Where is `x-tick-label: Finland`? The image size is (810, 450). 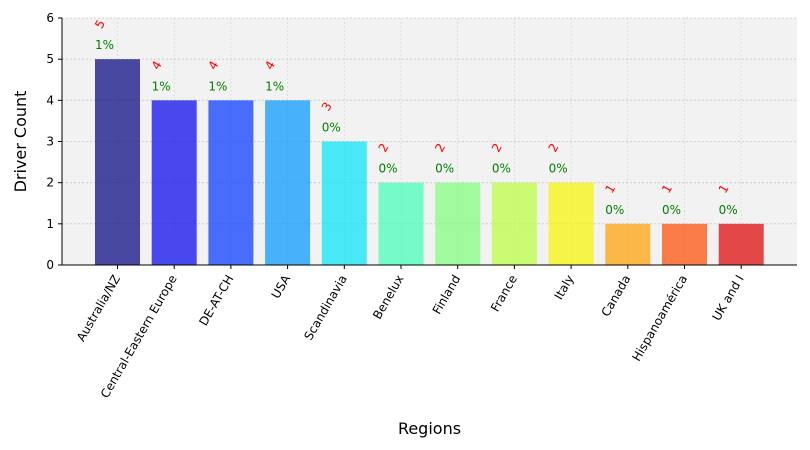
x-tick-label: Finland is located at coordinates (447, 295).